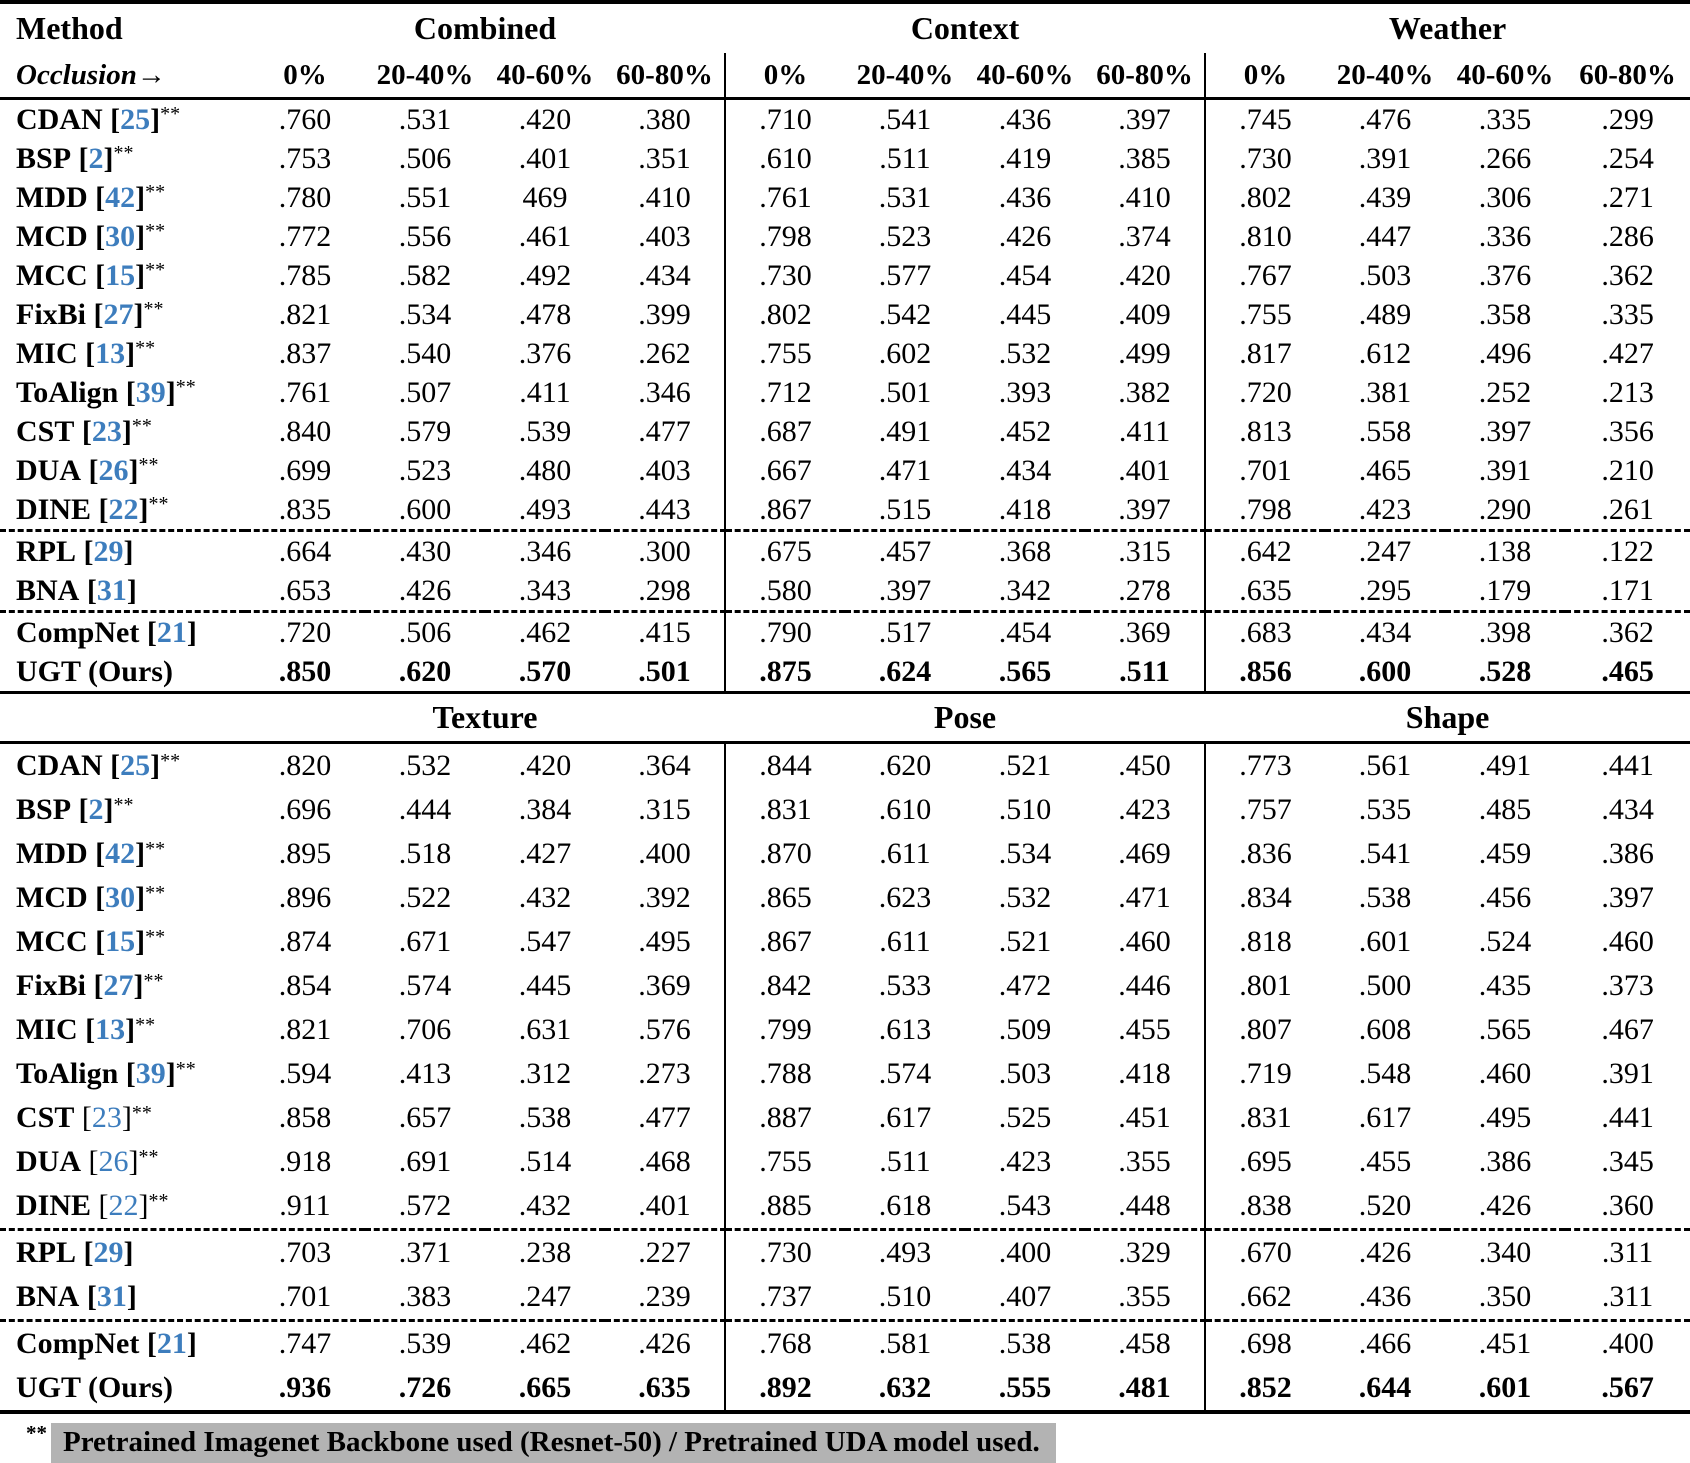  Describe the element at coordinates (1505, 197) in the screenshot. I see `value-cell: .306` at that location.